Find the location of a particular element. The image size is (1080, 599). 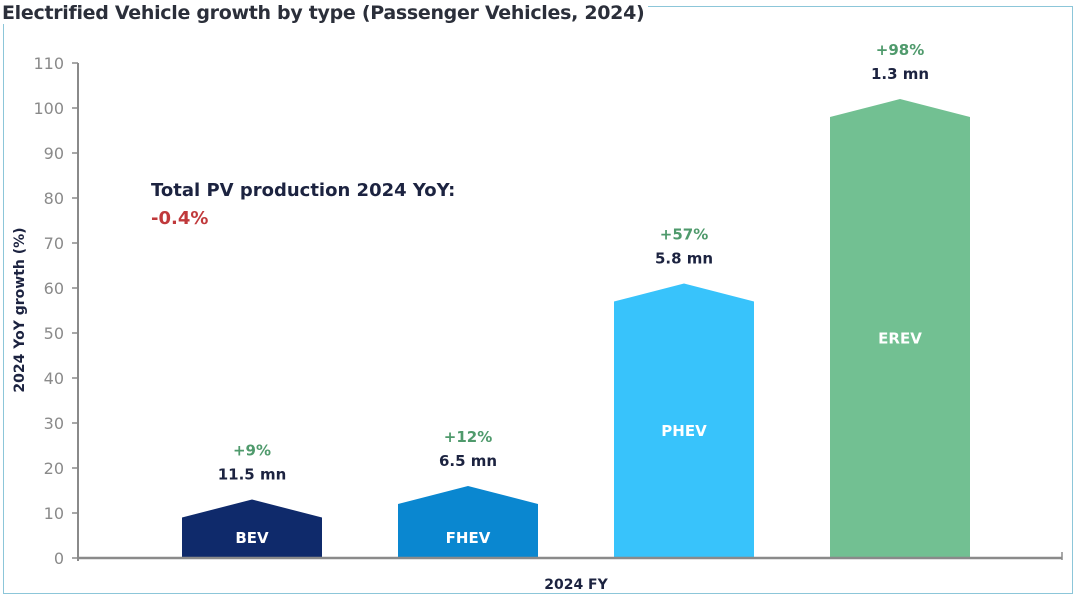

y-tick-label: 30 is located at coordinates (54, 423).